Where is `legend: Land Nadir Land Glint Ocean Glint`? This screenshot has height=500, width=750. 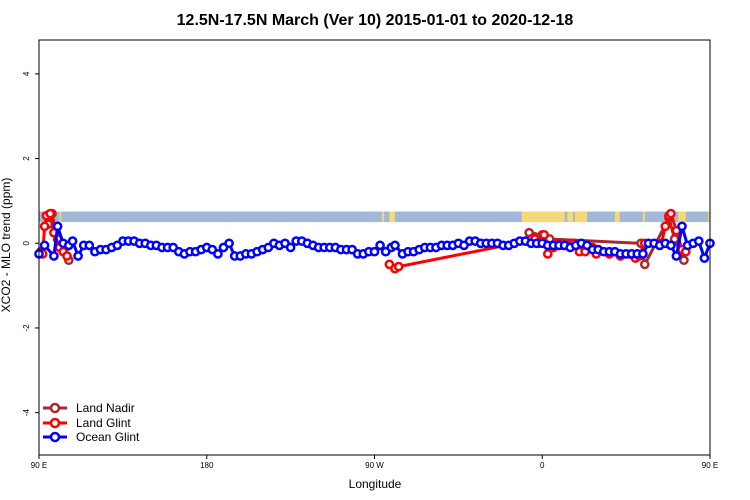 legend: Land Nadir Land Glint Ocean Glint is located at coordinates (91, 422).